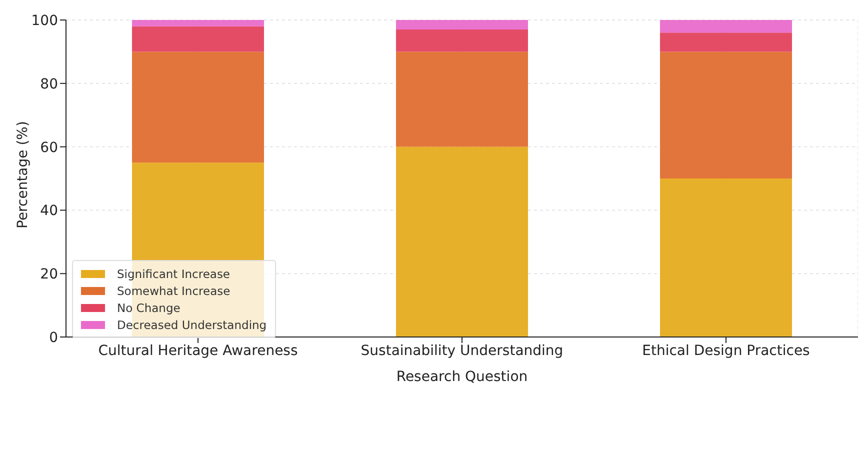 Image resolution: width=866 pixels, height=473 pixels. What do you see at coordinates (22, 174) in the screenshot?
I see `y-axis-title: Percentage (%)` at bounding box center [22, 174].